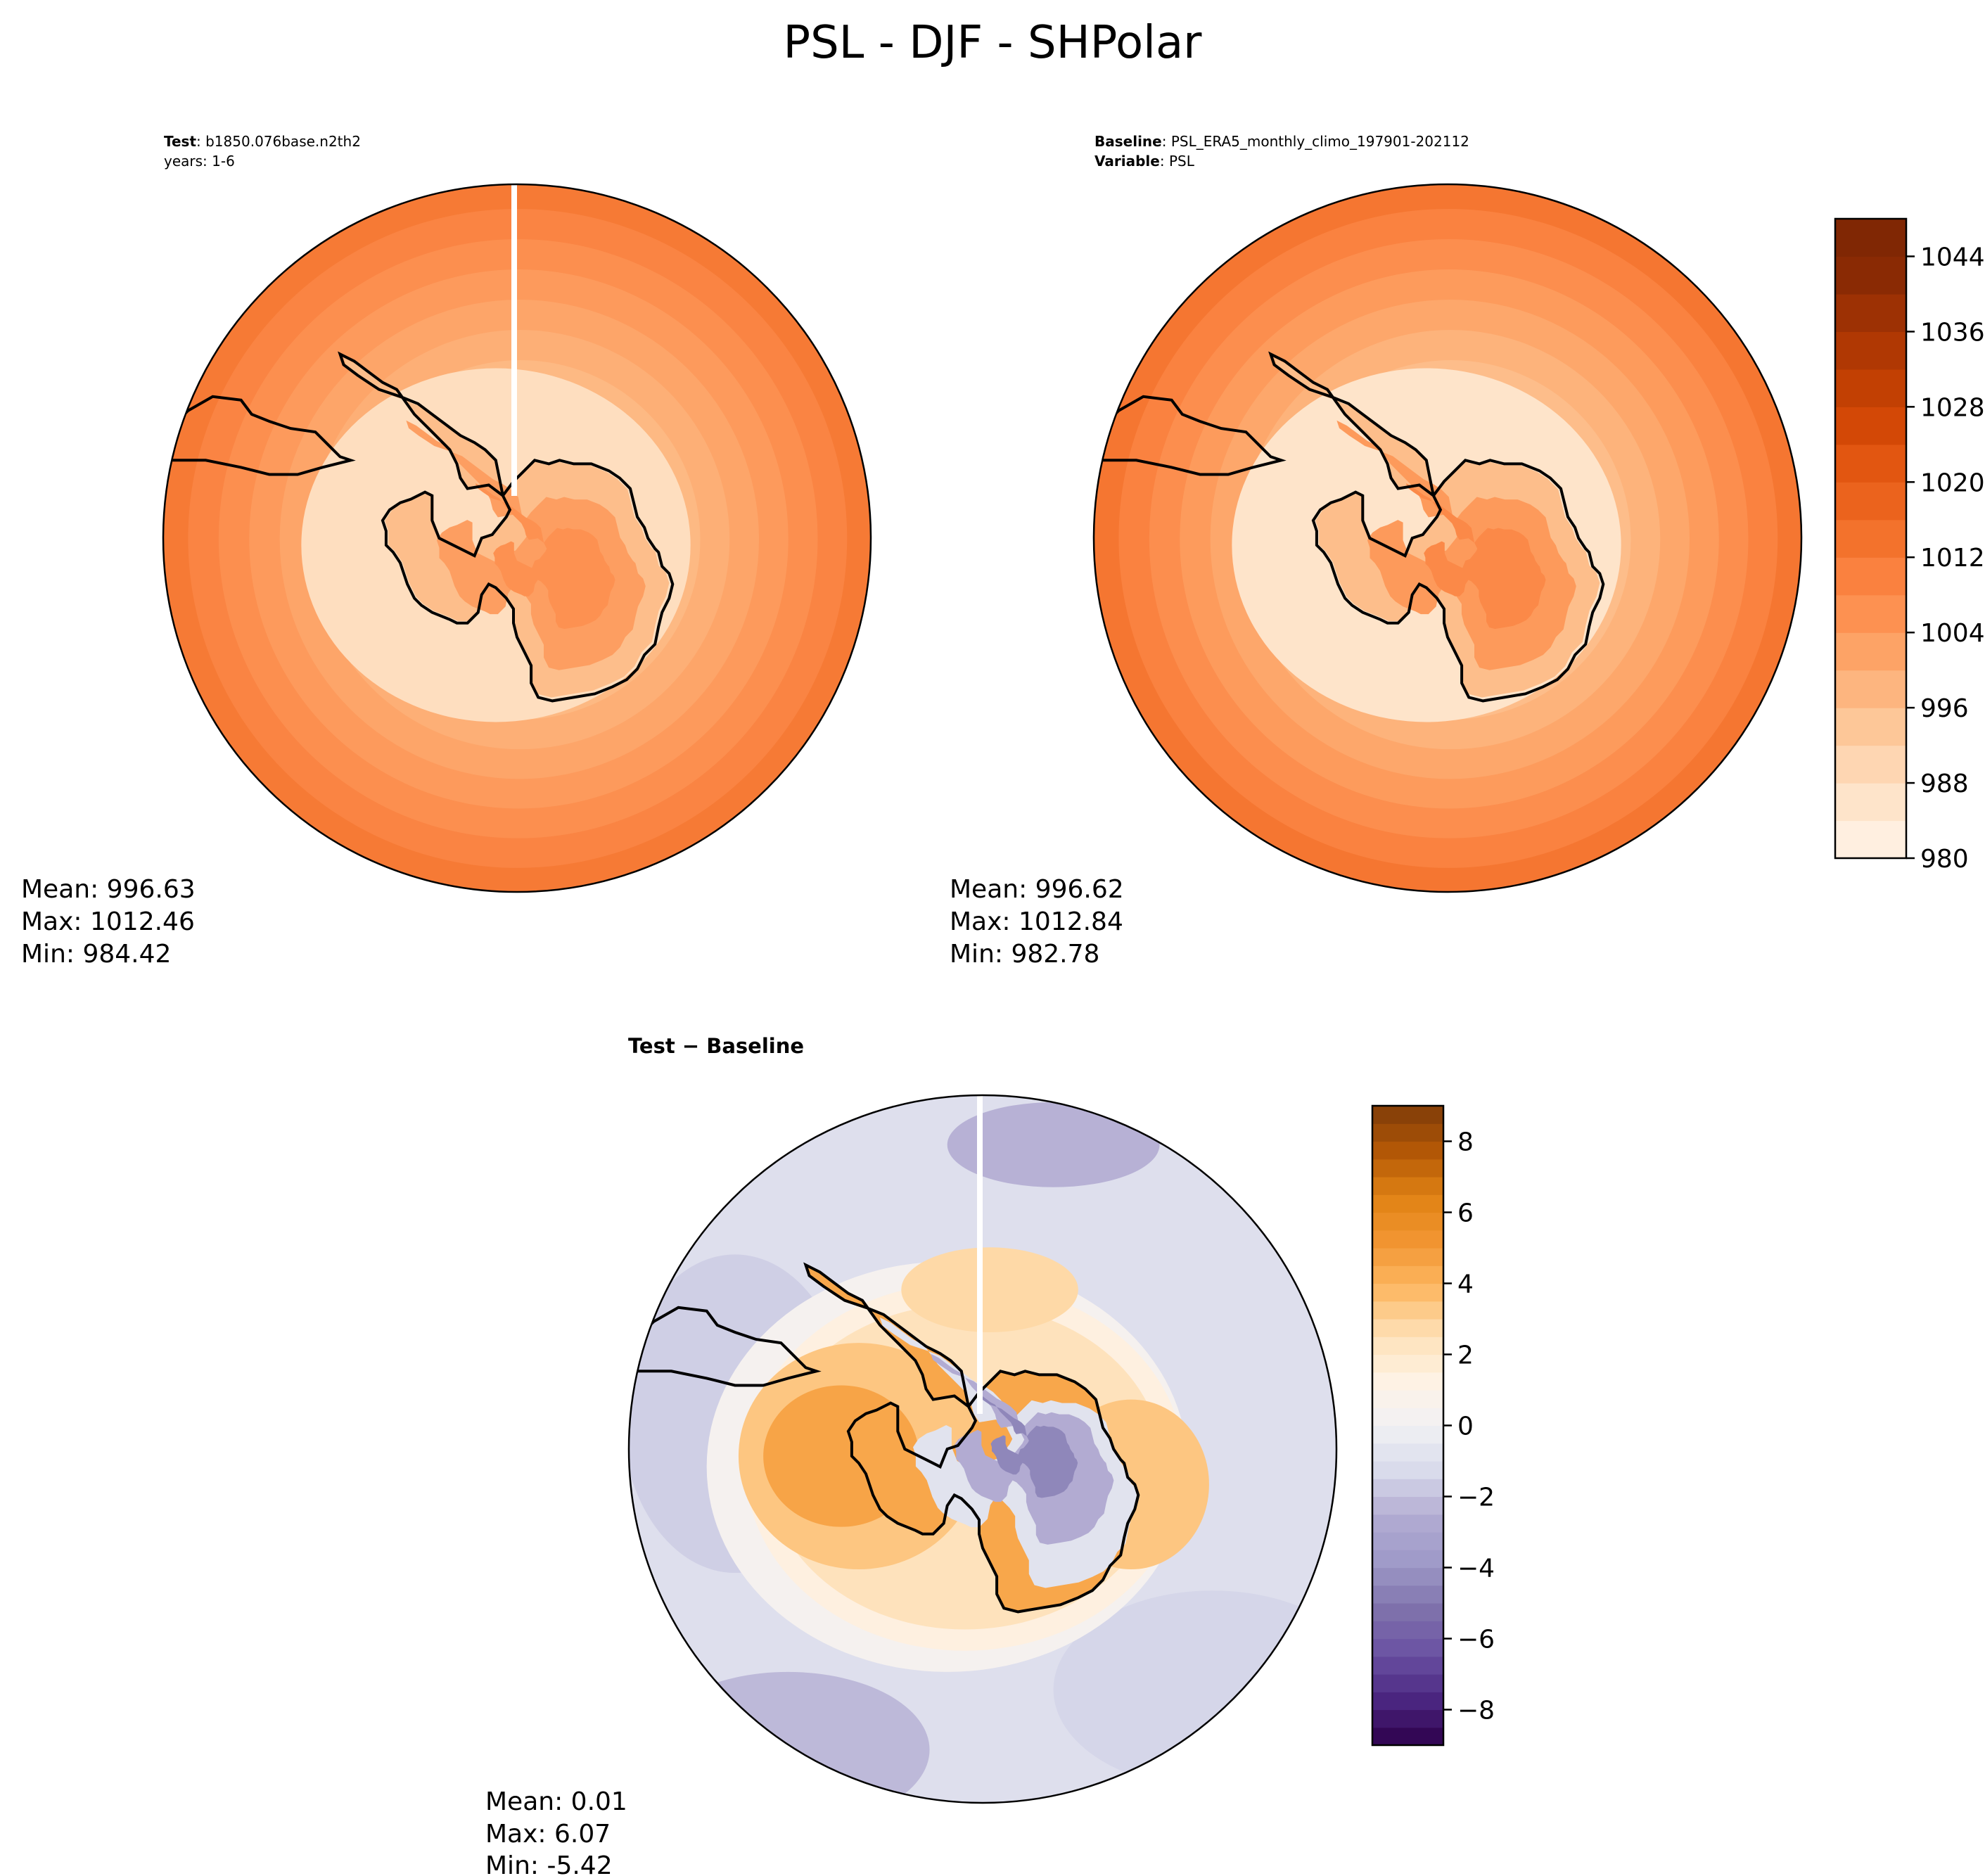 The height and width of the screenshot is (1876, 1985). I want to click on difference-seam, so click(980, 1254).